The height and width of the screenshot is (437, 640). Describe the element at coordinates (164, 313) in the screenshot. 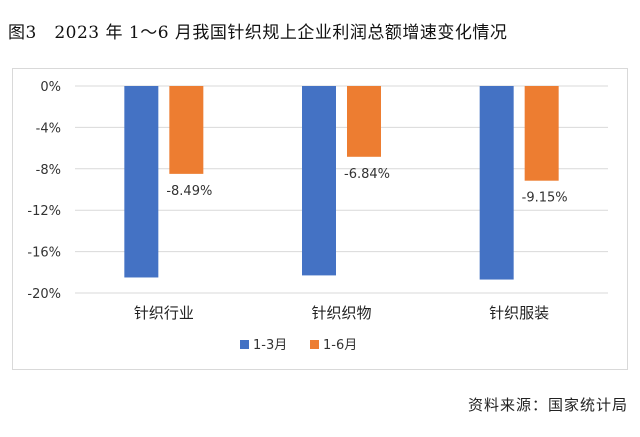

I see `category-label: 针织行业` at that location.